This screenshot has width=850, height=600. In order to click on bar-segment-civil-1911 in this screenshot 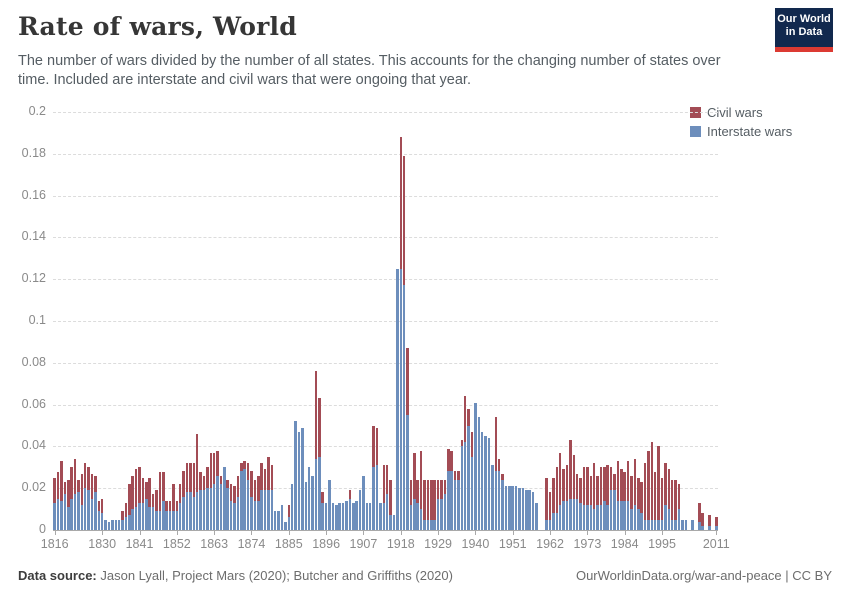, I will do `click(377, 446)`.